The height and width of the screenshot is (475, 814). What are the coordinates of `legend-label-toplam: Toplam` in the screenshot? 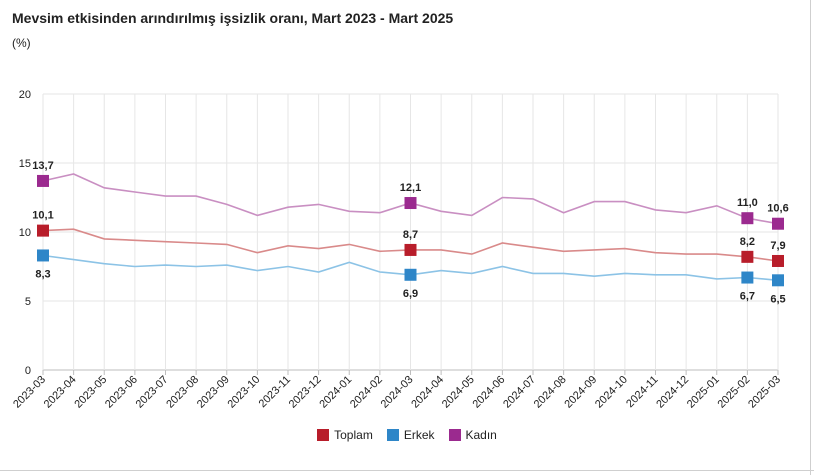 It's located at (353, 435).